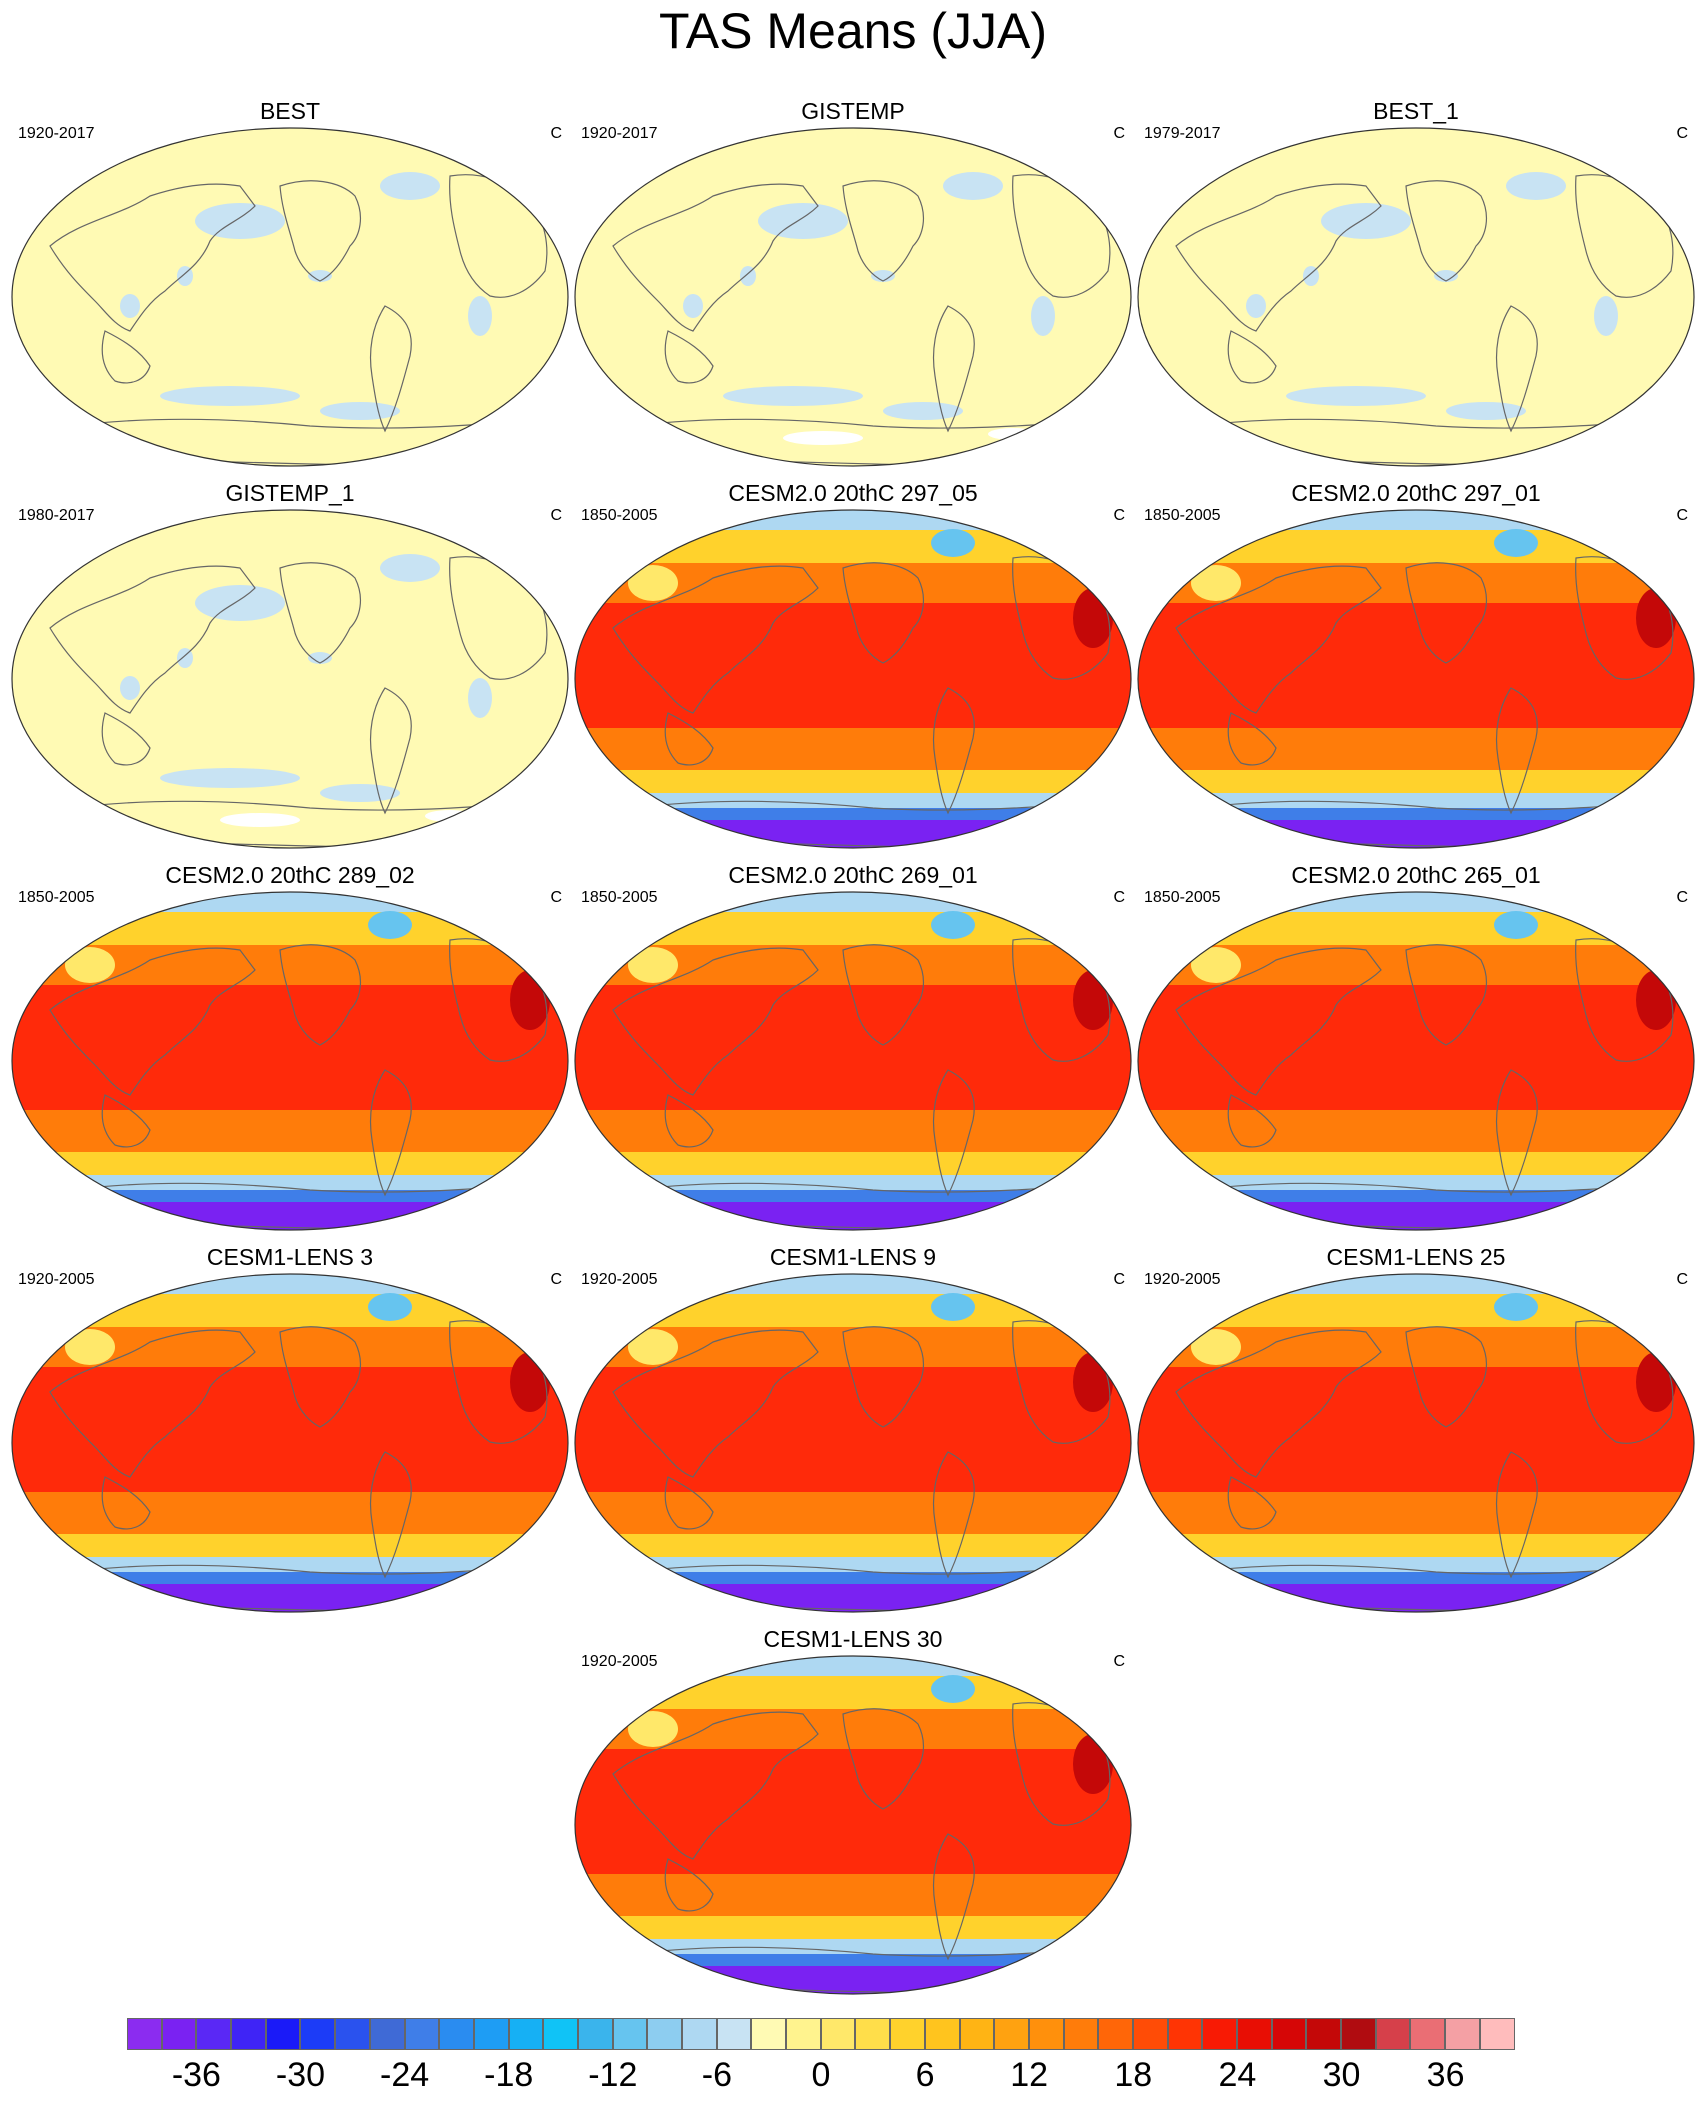 The height and width of the screenshot is (2111, 1706). I want to click on map-panel-cesm2-269-01: CESM2.0 20thC 269_01 1850-2005 C, so click(853, 1047).